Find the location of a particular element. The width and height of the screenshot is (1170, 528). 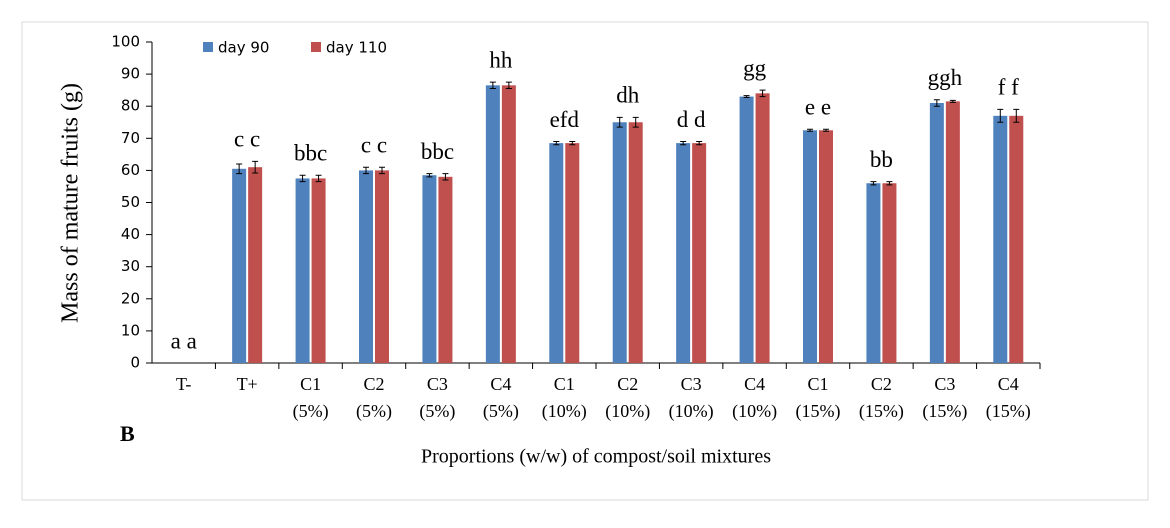

x-tick-label: T+ is located at coordinates (247, 384).